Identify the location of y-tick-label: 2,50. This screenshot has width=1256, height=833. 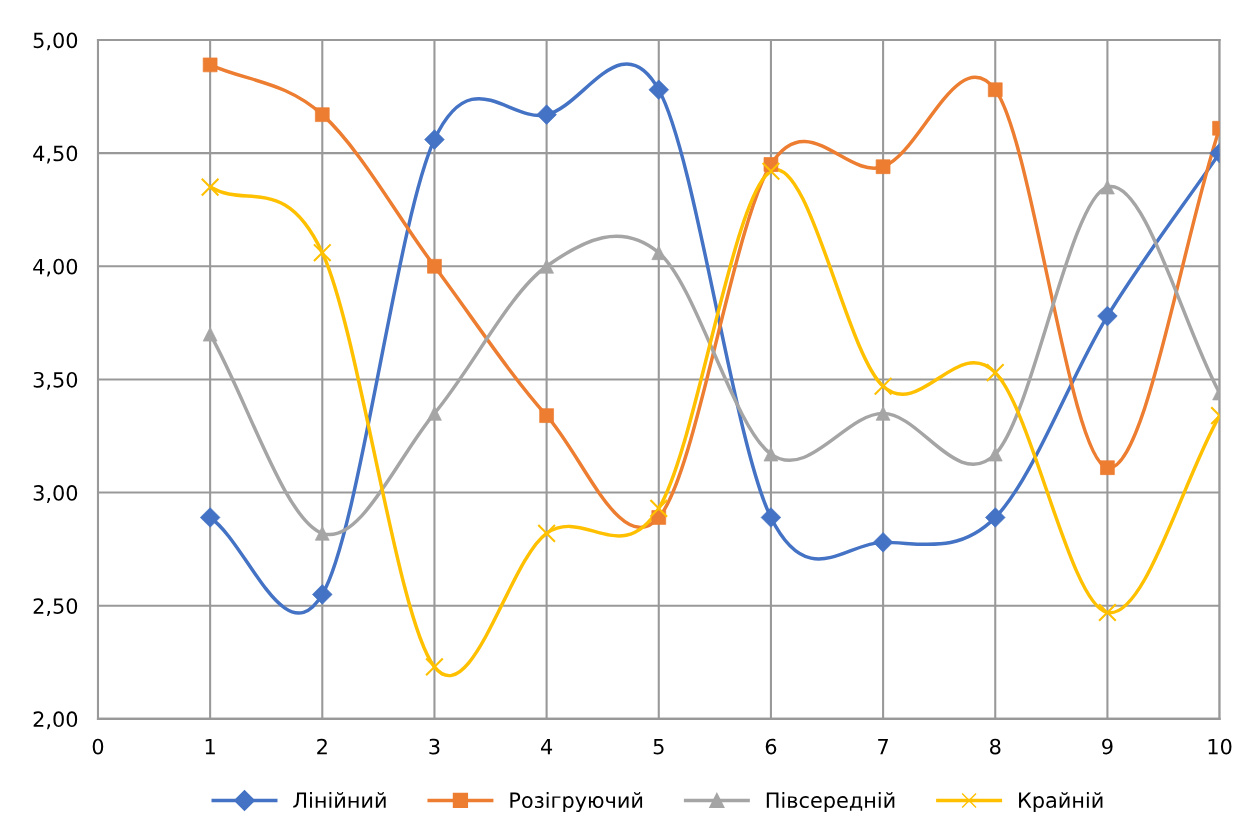
(55, 607).